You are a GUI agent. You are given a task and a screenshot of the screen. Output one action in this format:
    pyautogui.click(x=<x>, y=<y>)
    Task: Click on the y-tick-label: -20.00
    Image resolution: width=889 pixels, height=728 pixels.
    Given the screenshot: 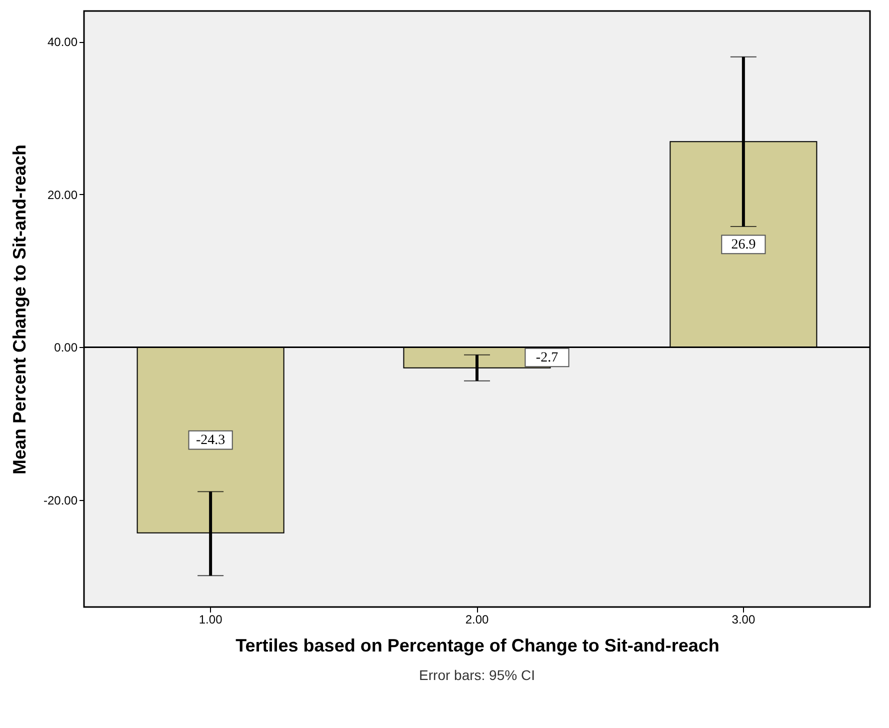 What is the action you would take?
    pyautogui.click(x=60, y=501)
    